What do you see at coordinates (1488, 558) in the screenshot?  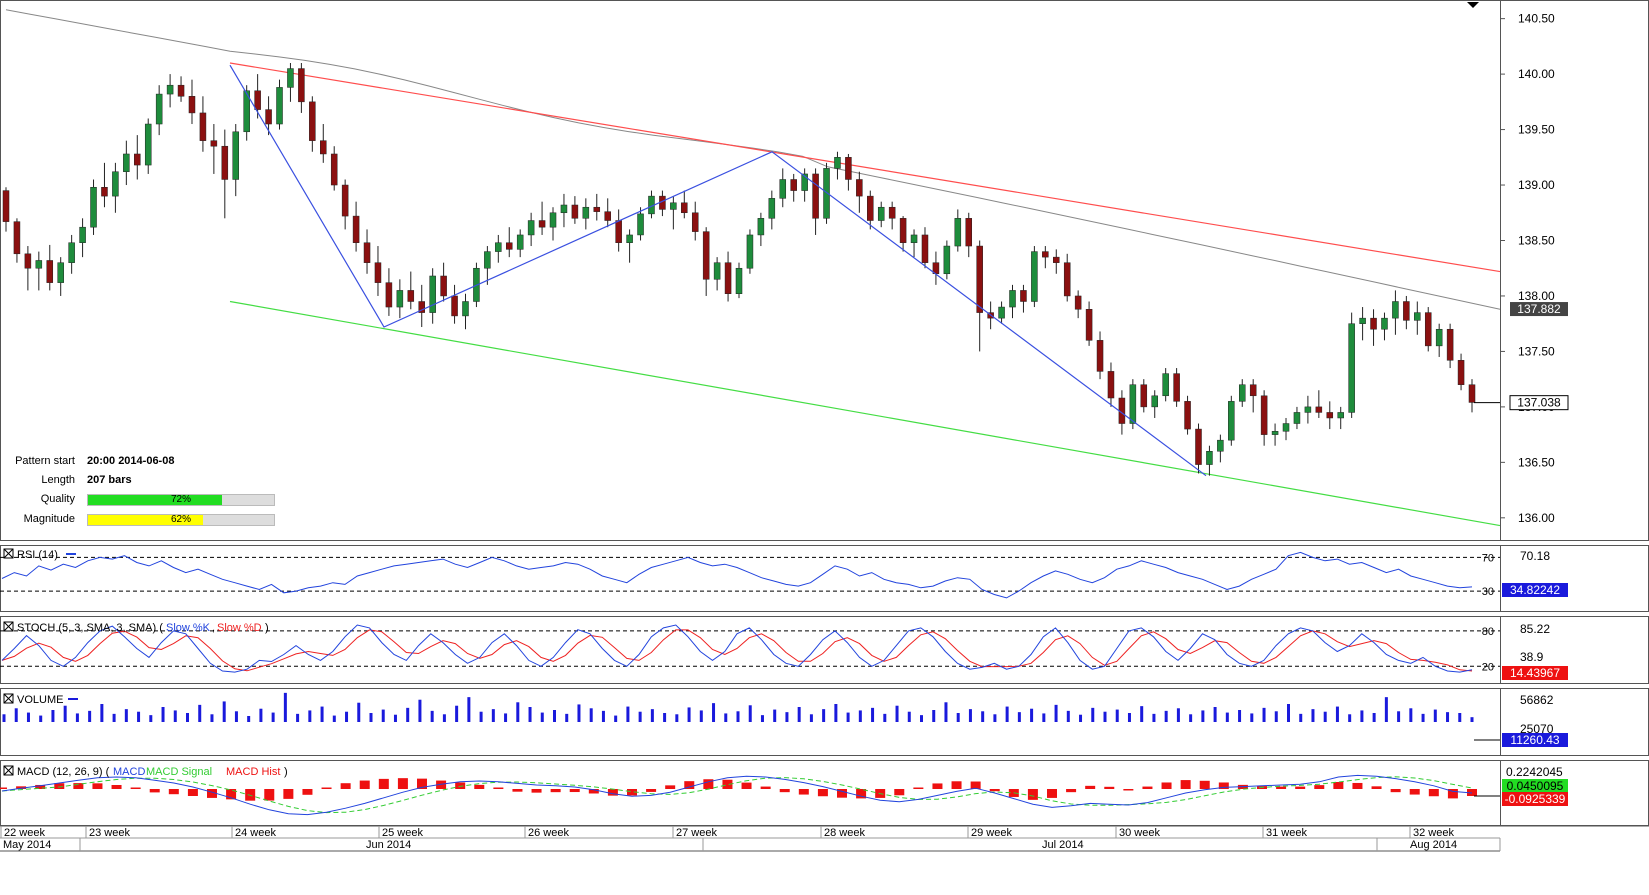 I see `rsi-level-label: 70` at bounding box center [1488, 558].